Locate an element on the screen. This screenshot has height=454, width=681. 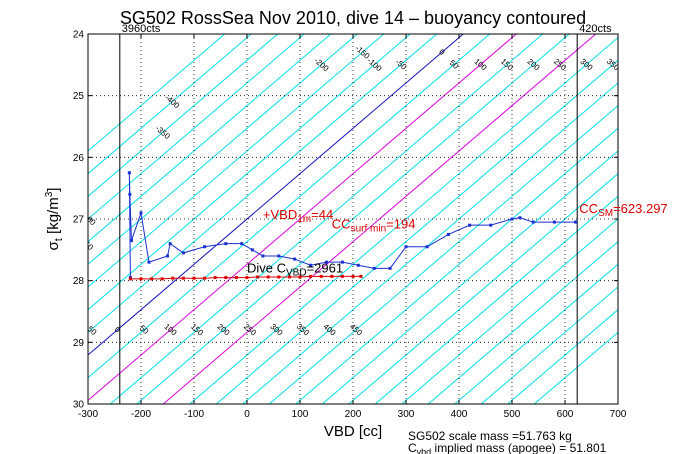
y-tick-label: 29 is located at coordinates (79, 343).